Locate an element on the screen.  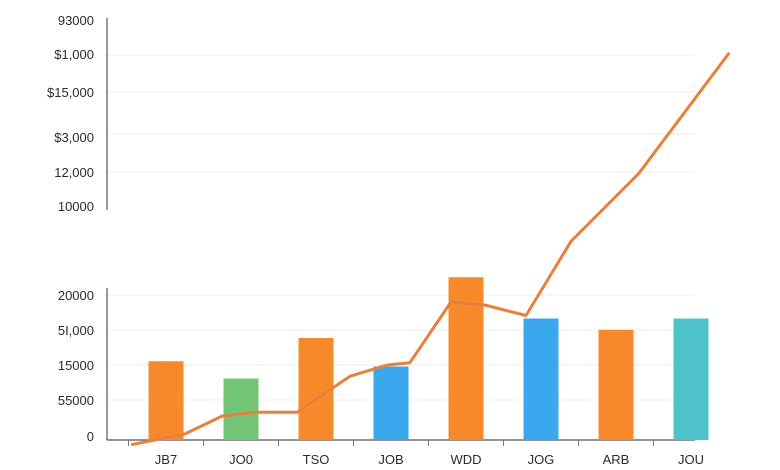
bar-jb7 is located at coordinates (166, 400).